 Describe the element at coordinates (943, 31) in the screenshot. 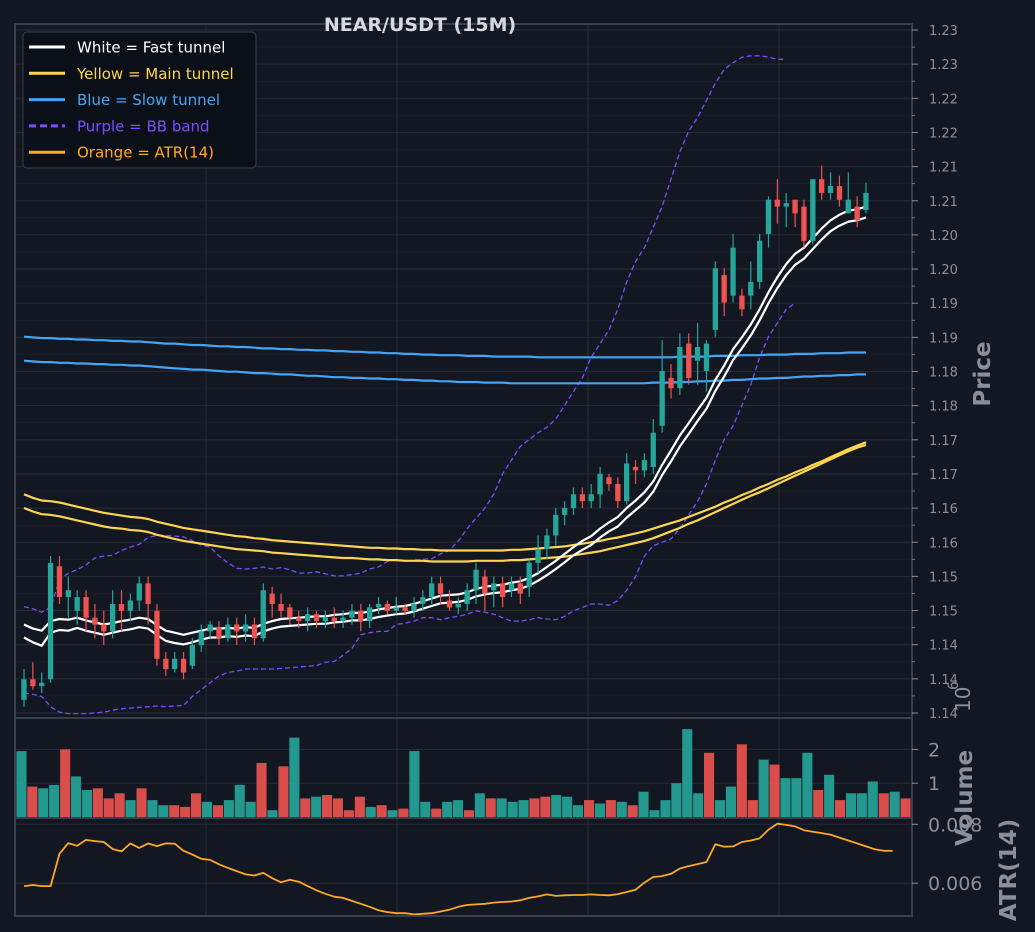

I see `price-tick-label: 1.23` at that location.